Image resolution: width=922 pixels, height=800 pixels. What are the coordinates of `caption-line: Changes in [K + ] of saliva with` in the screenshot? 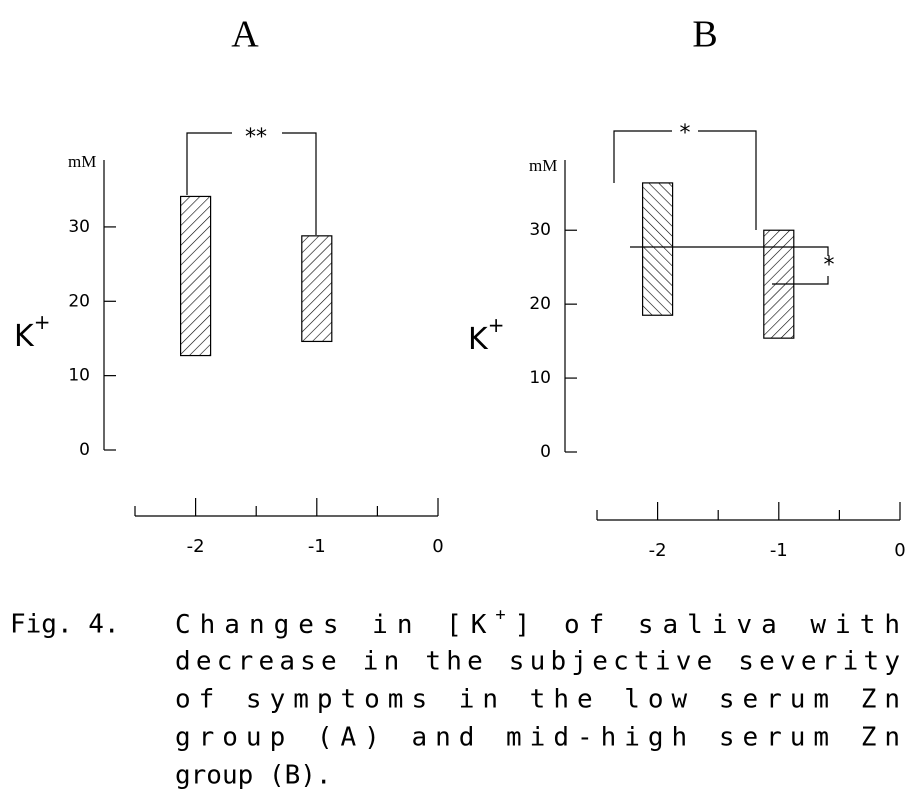 It's located at (537, 622).